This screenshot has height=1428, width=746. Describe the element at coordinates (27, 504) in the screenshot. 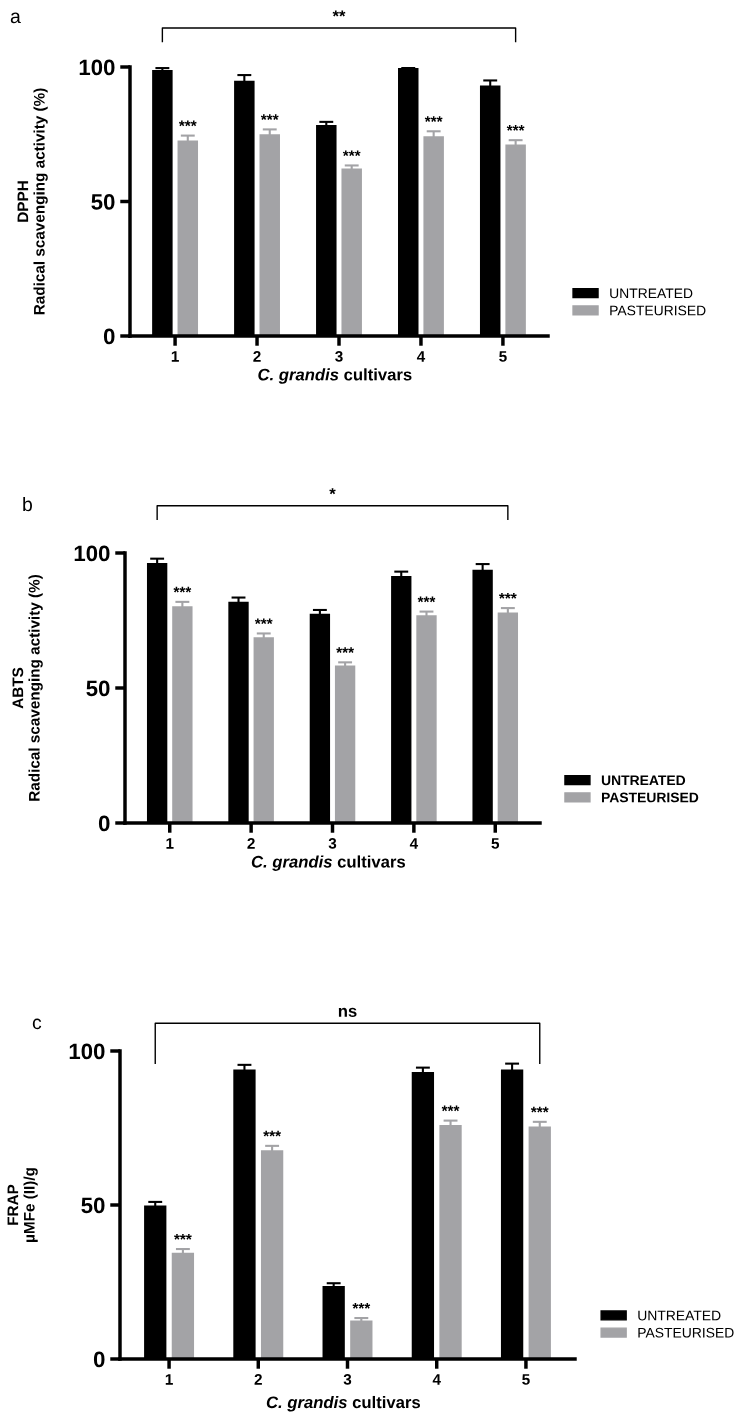

I see `chart-title: b` at that location.